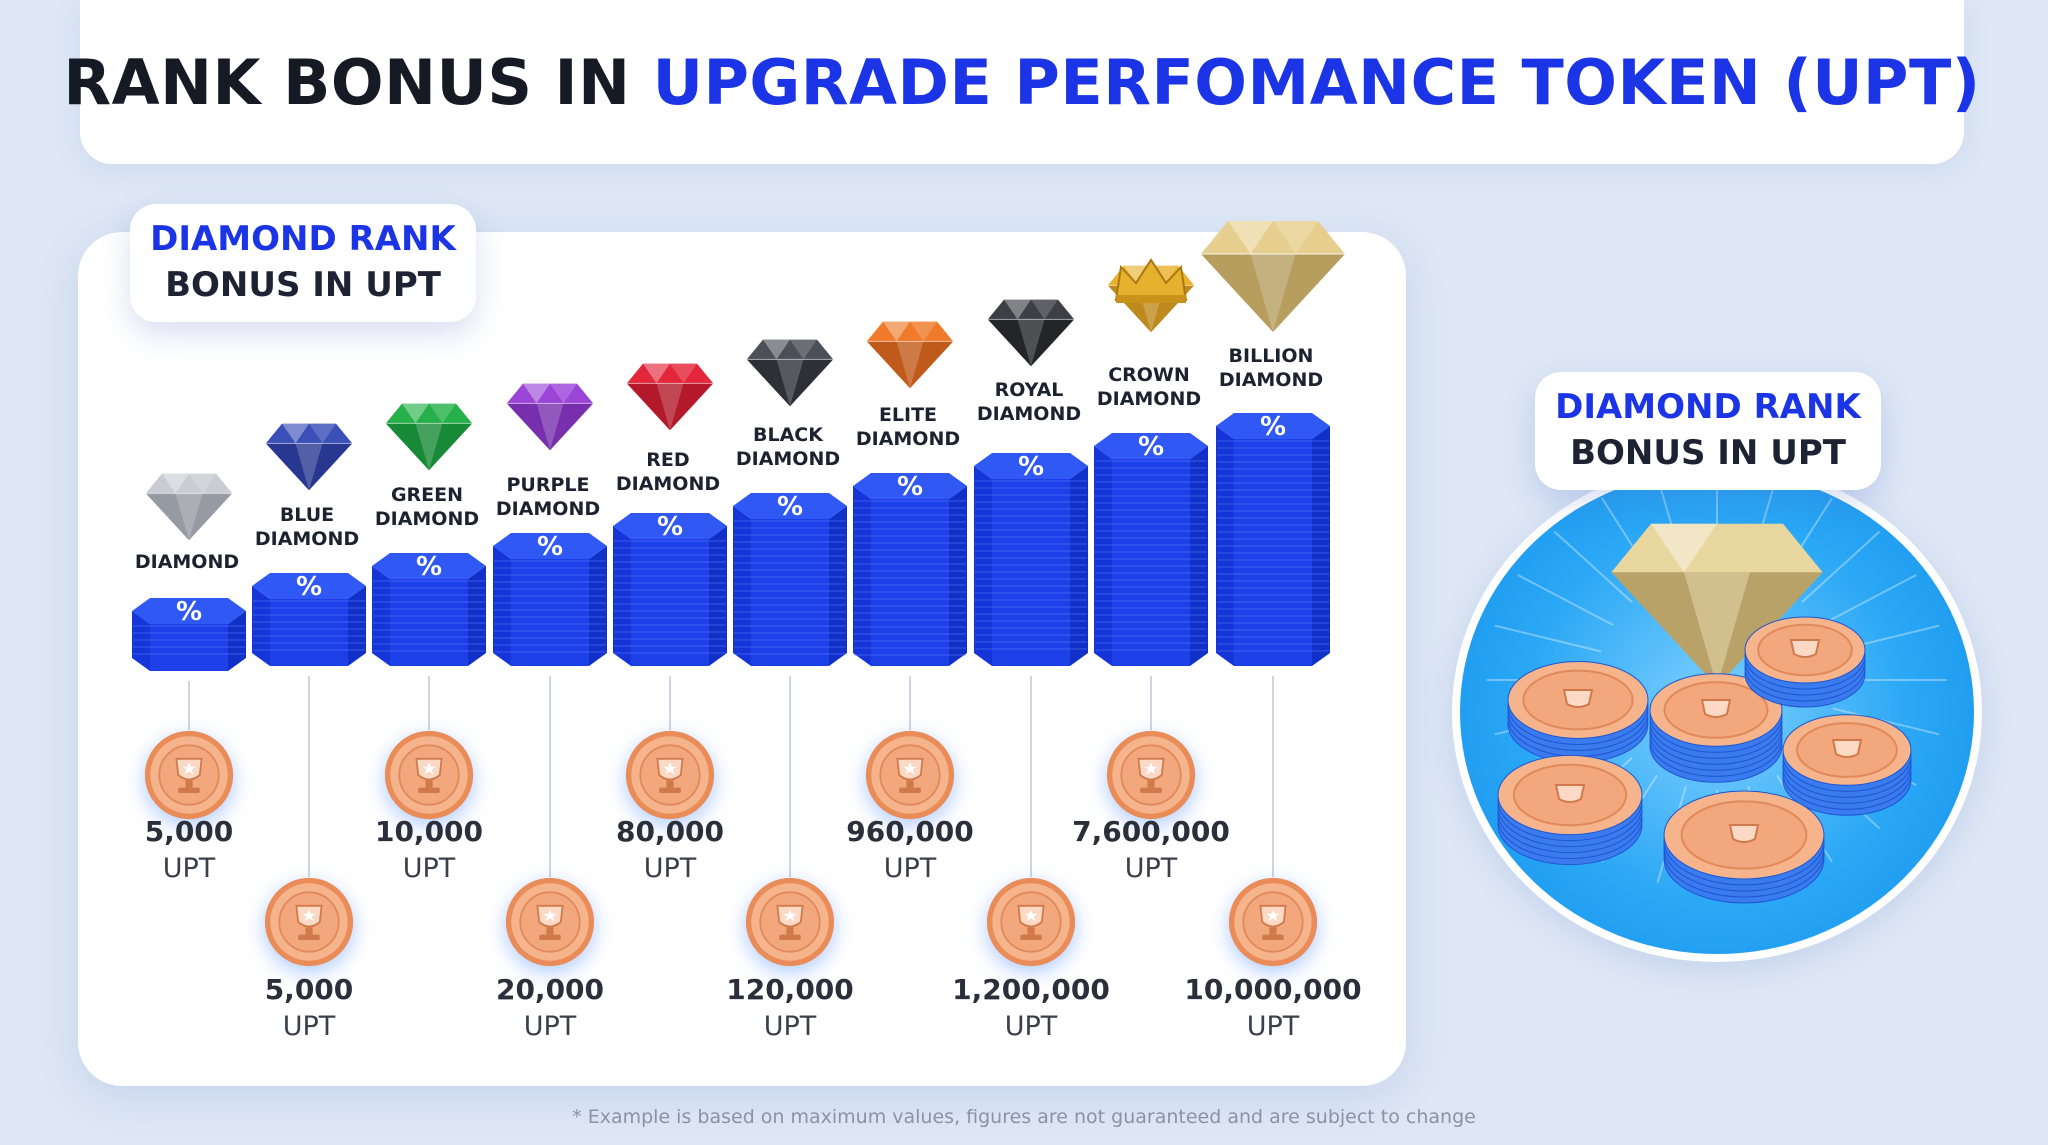 This screenshot has height=1145, width=2048. What do you see at coordinates (1151, 280) in the screenshot?
I see `crown-icon` at bounding box center [1151, 280].